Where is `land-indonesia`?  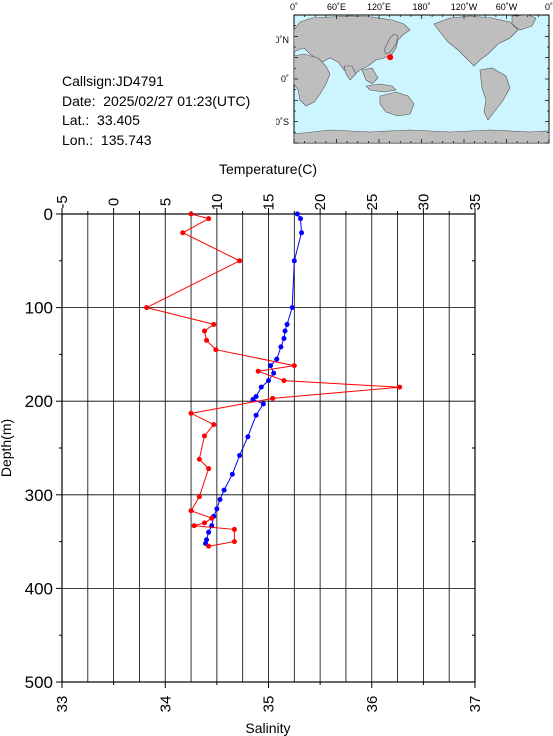 land-indonesia is located at coordinates (381, 88).